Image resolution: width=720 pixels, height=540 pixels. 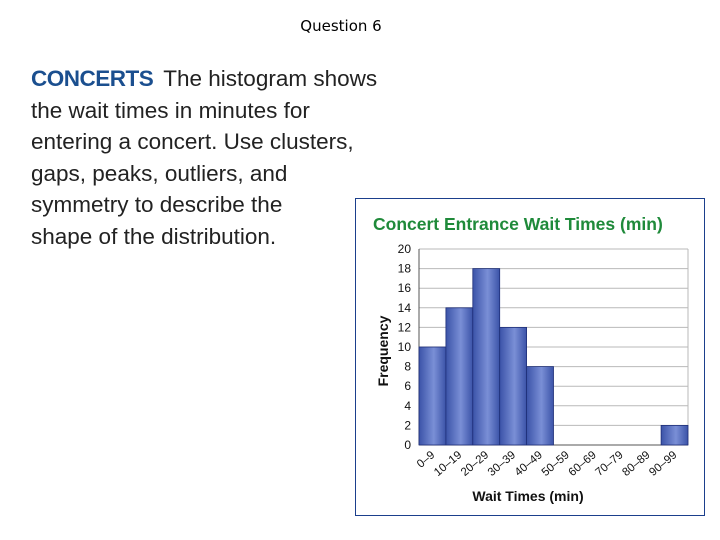 I want to click on y-tick-label: 6, so click(x=407, y=386).